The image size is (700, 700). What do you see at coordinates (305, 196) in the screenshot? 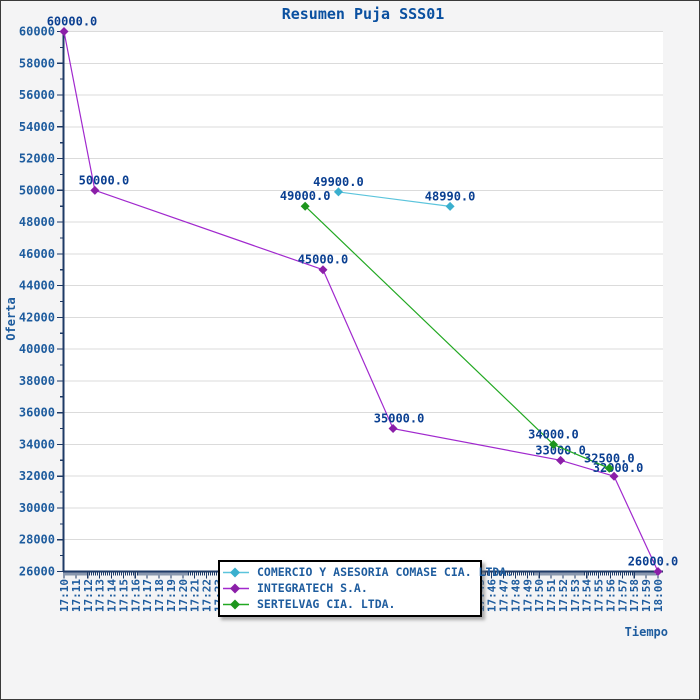
I see `data-point-label: 49000.0` at bounding box center [305, 196].